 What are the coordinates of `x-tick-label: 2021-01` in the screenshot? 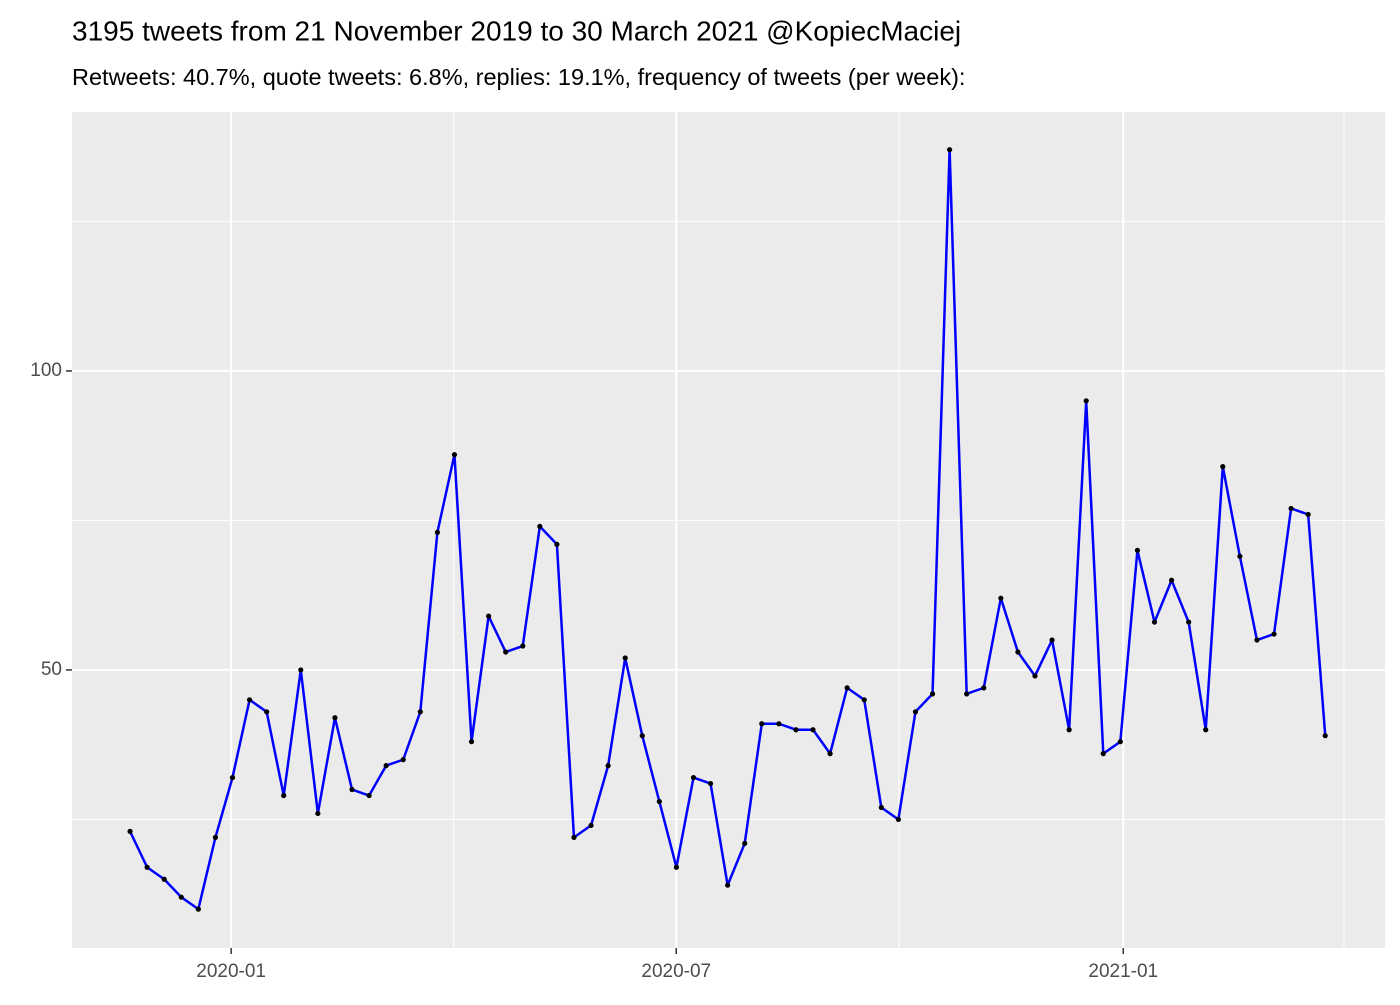 It's located at (1123, 971).